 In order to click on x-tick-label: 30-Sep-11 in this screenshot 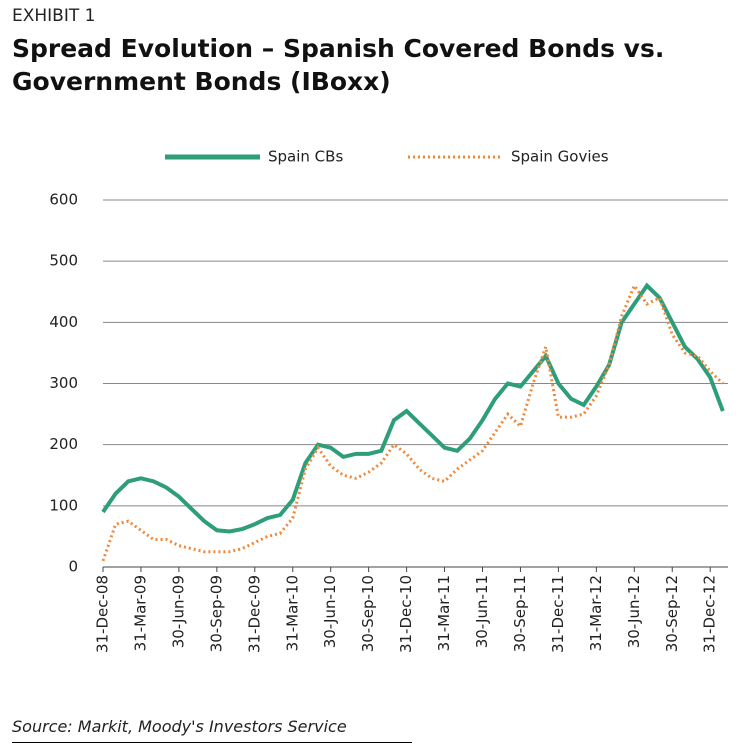, I will do `click(520, 613)`.